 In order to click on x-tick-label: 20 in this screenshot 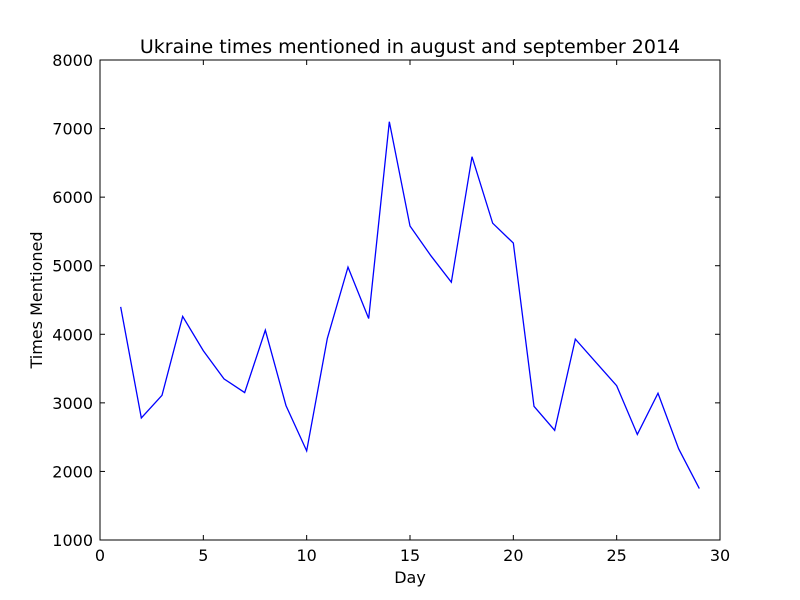, I will do `click(513, 555)`.